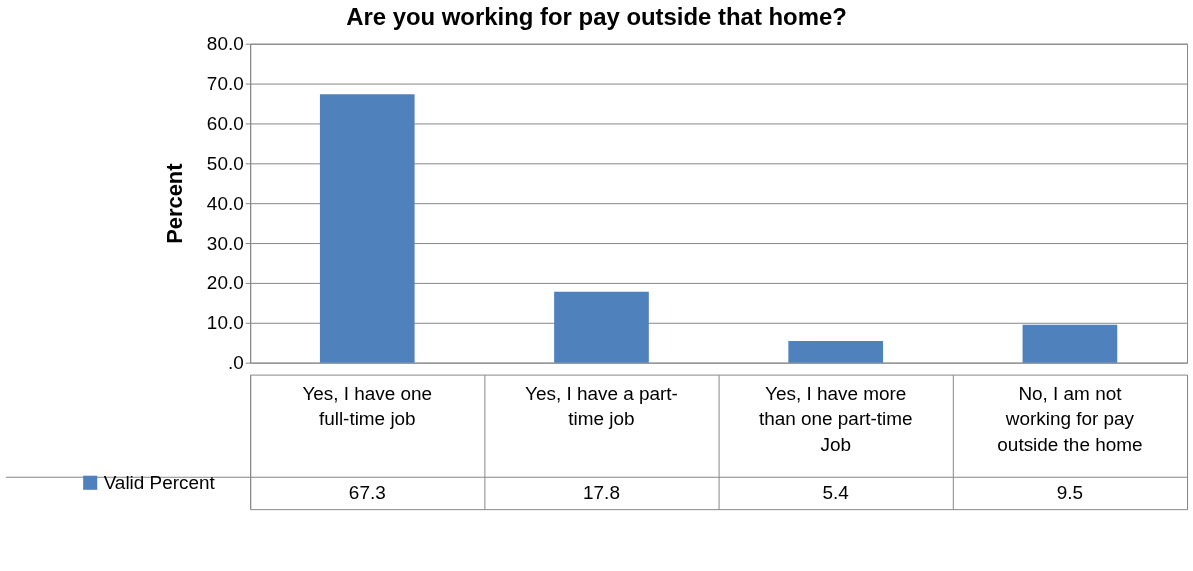 Image resolution: width=1193 pixels, height=571 pixels. Describe the element at coordinates (596, 17) in the screenshot. I see `chart-title: Are you working for pay outside that home?` at that location.